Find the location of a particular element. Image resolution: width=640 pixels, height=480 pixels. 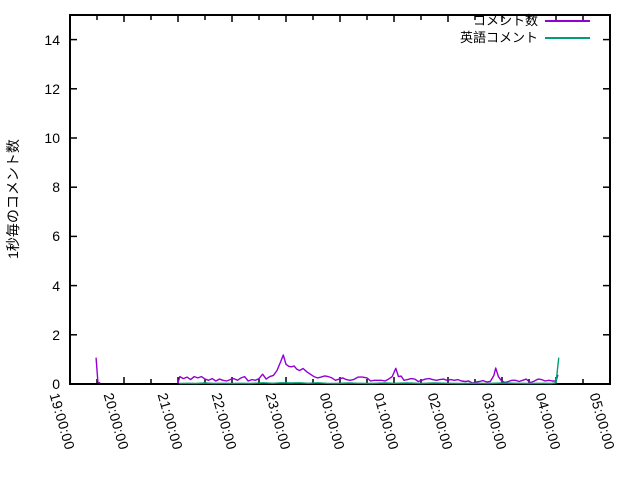

legend-label-english-comments: 英語コメント is located at coordinates (498, 37).